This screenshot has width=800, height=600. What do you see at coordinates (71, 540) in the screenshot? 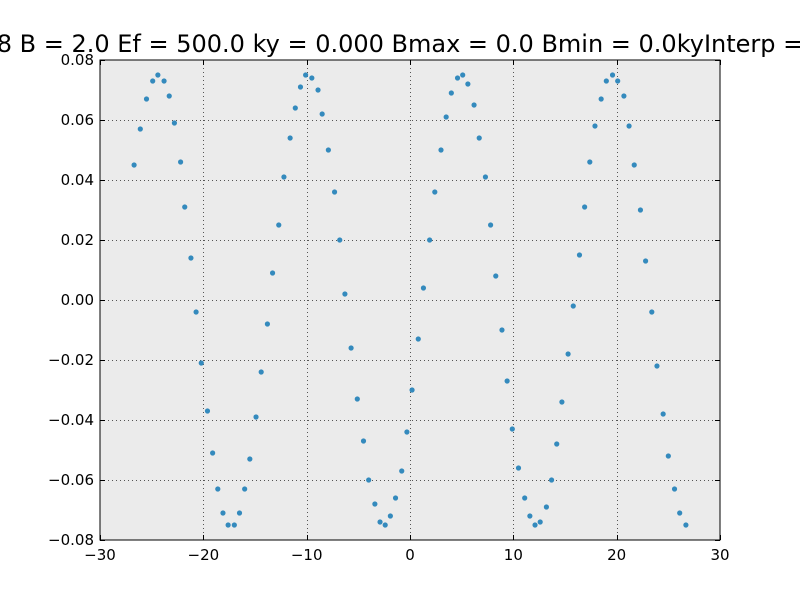
I see `y-tick-label: −0.08` at bounding box center [71, 540].